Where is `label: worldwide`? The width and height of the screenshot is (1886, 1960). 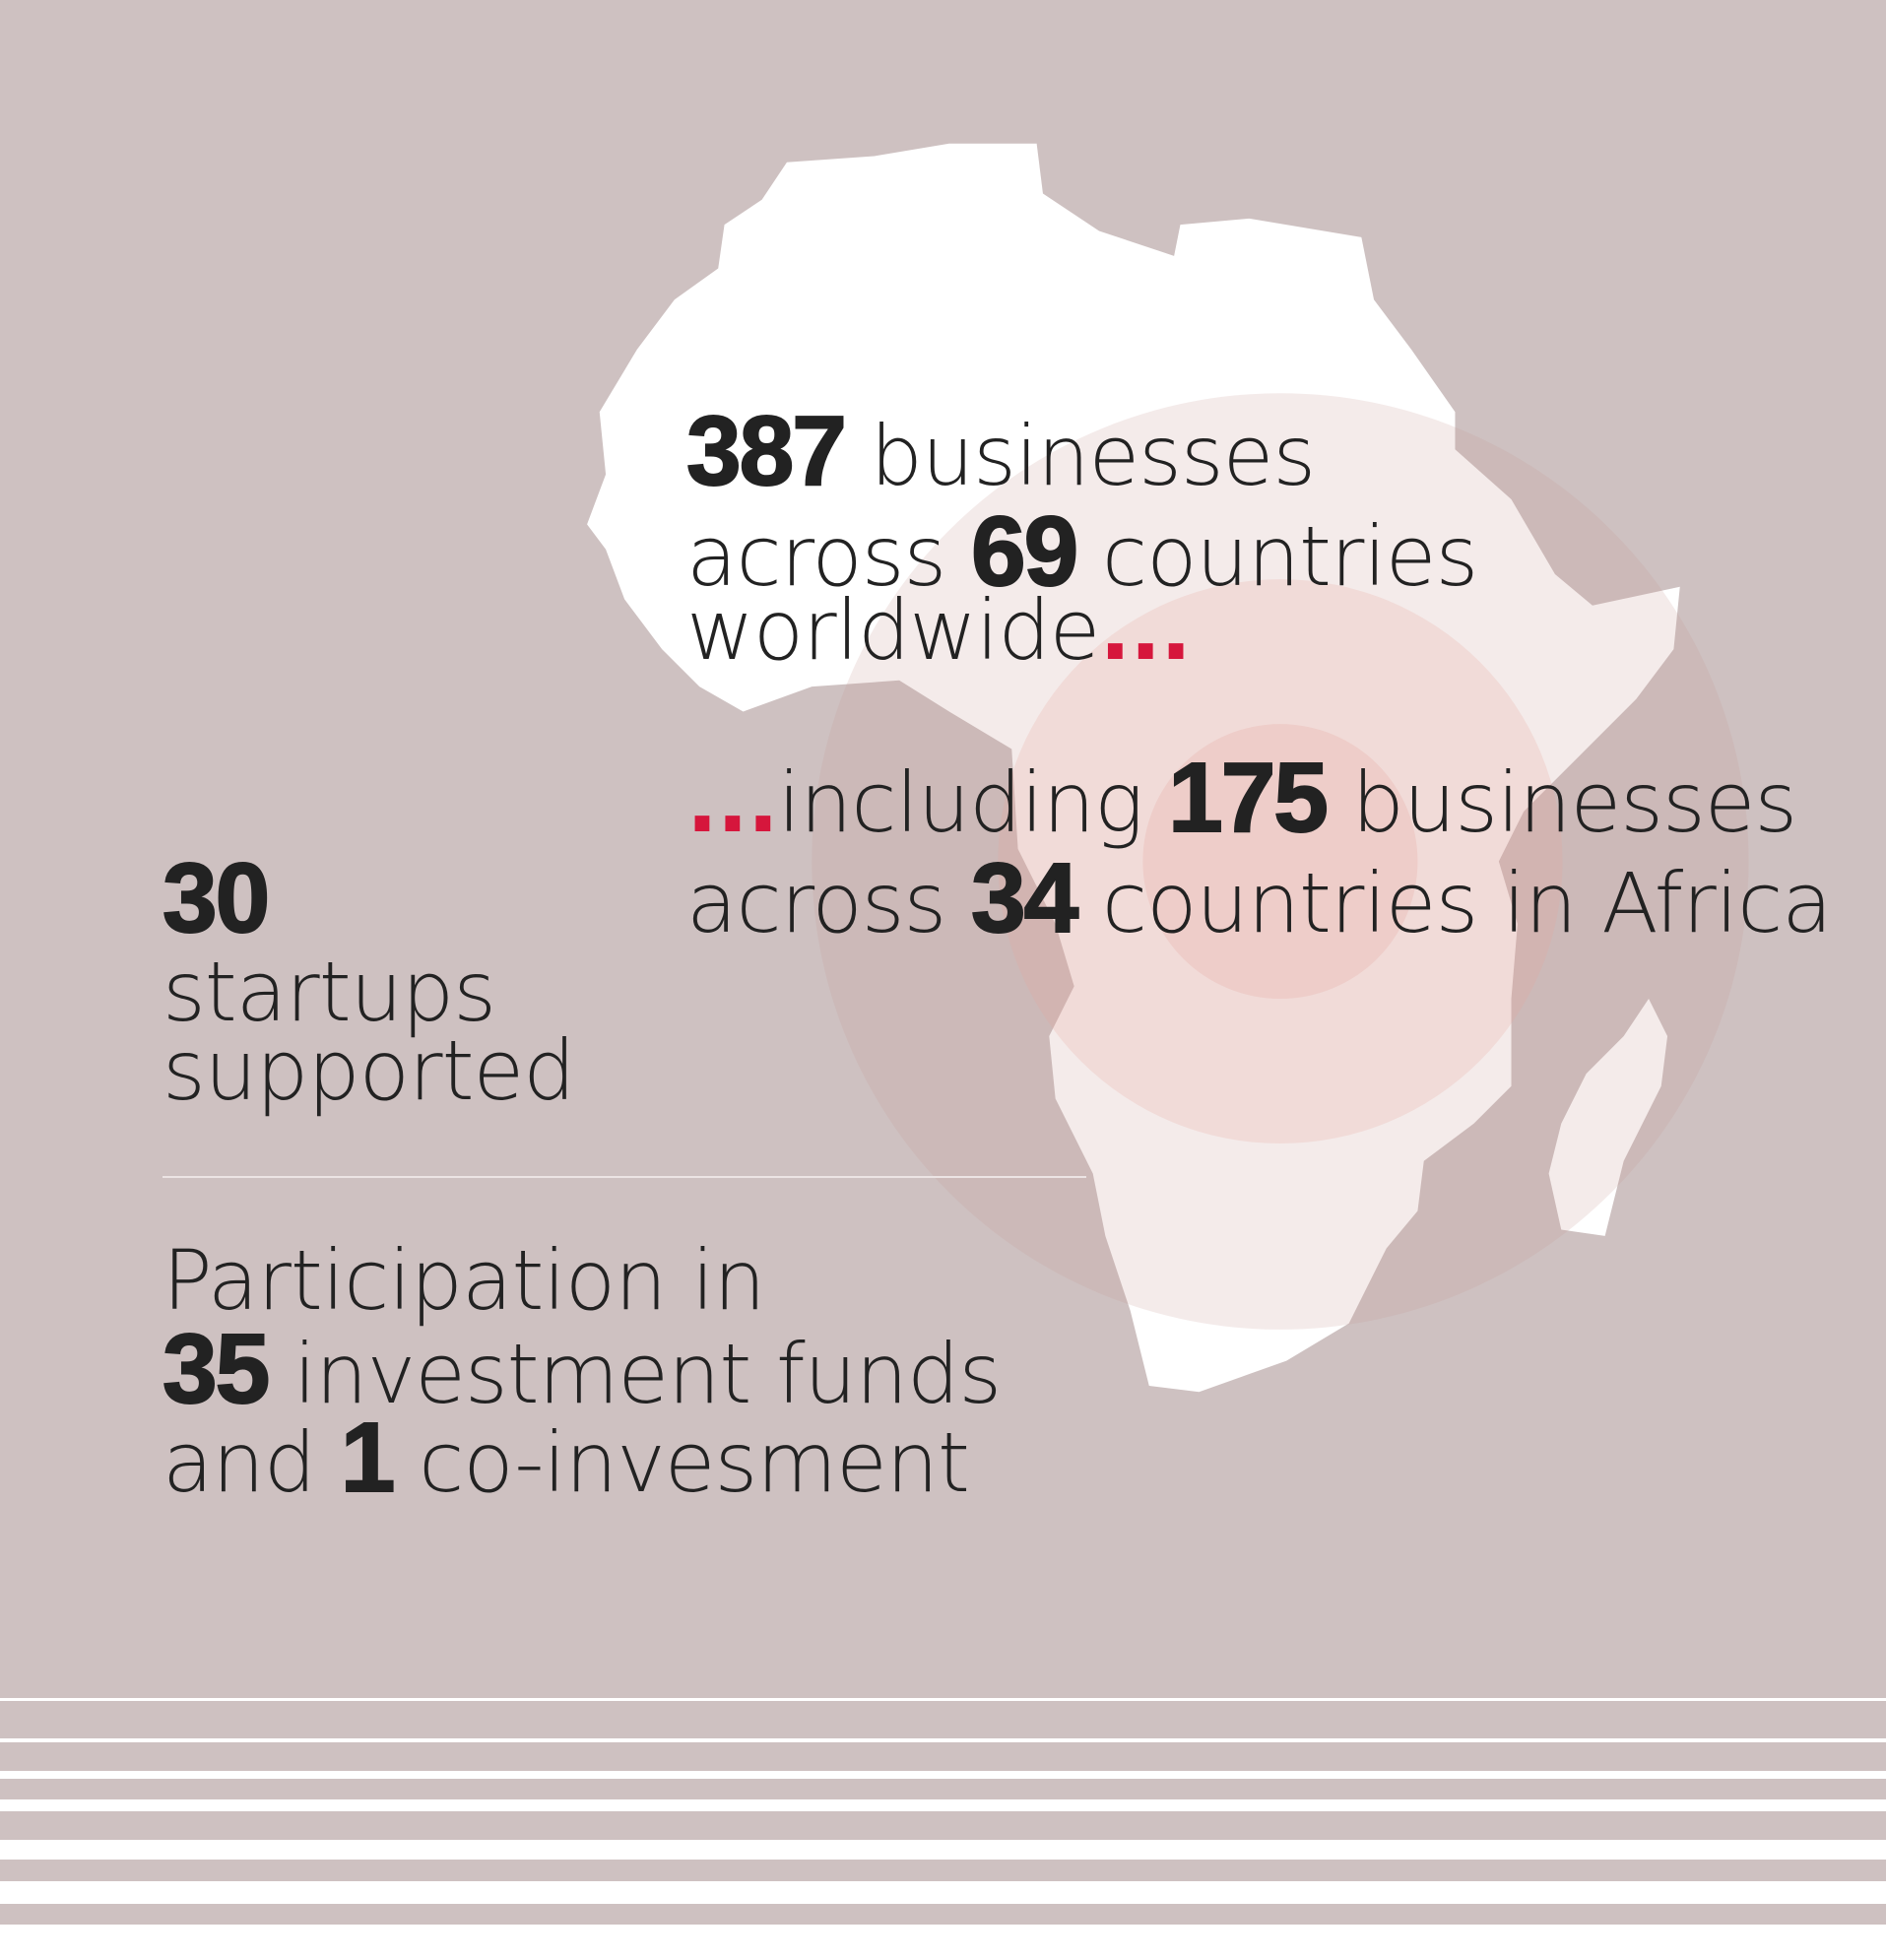 label: worldwide is located at coordinates (893, 631).